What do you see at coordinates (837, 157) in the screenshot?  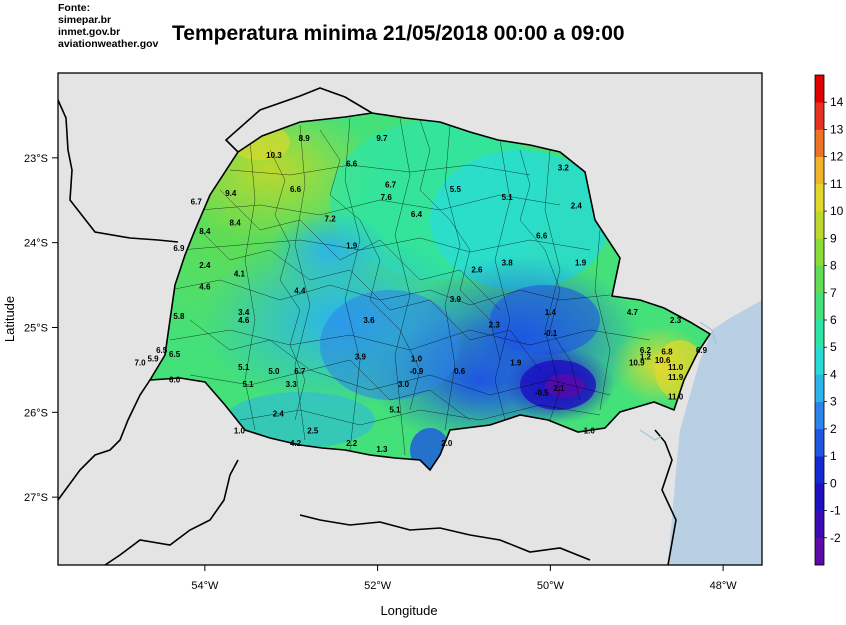 I see `colorbar-label: 12` at bounding box center [837, 157].